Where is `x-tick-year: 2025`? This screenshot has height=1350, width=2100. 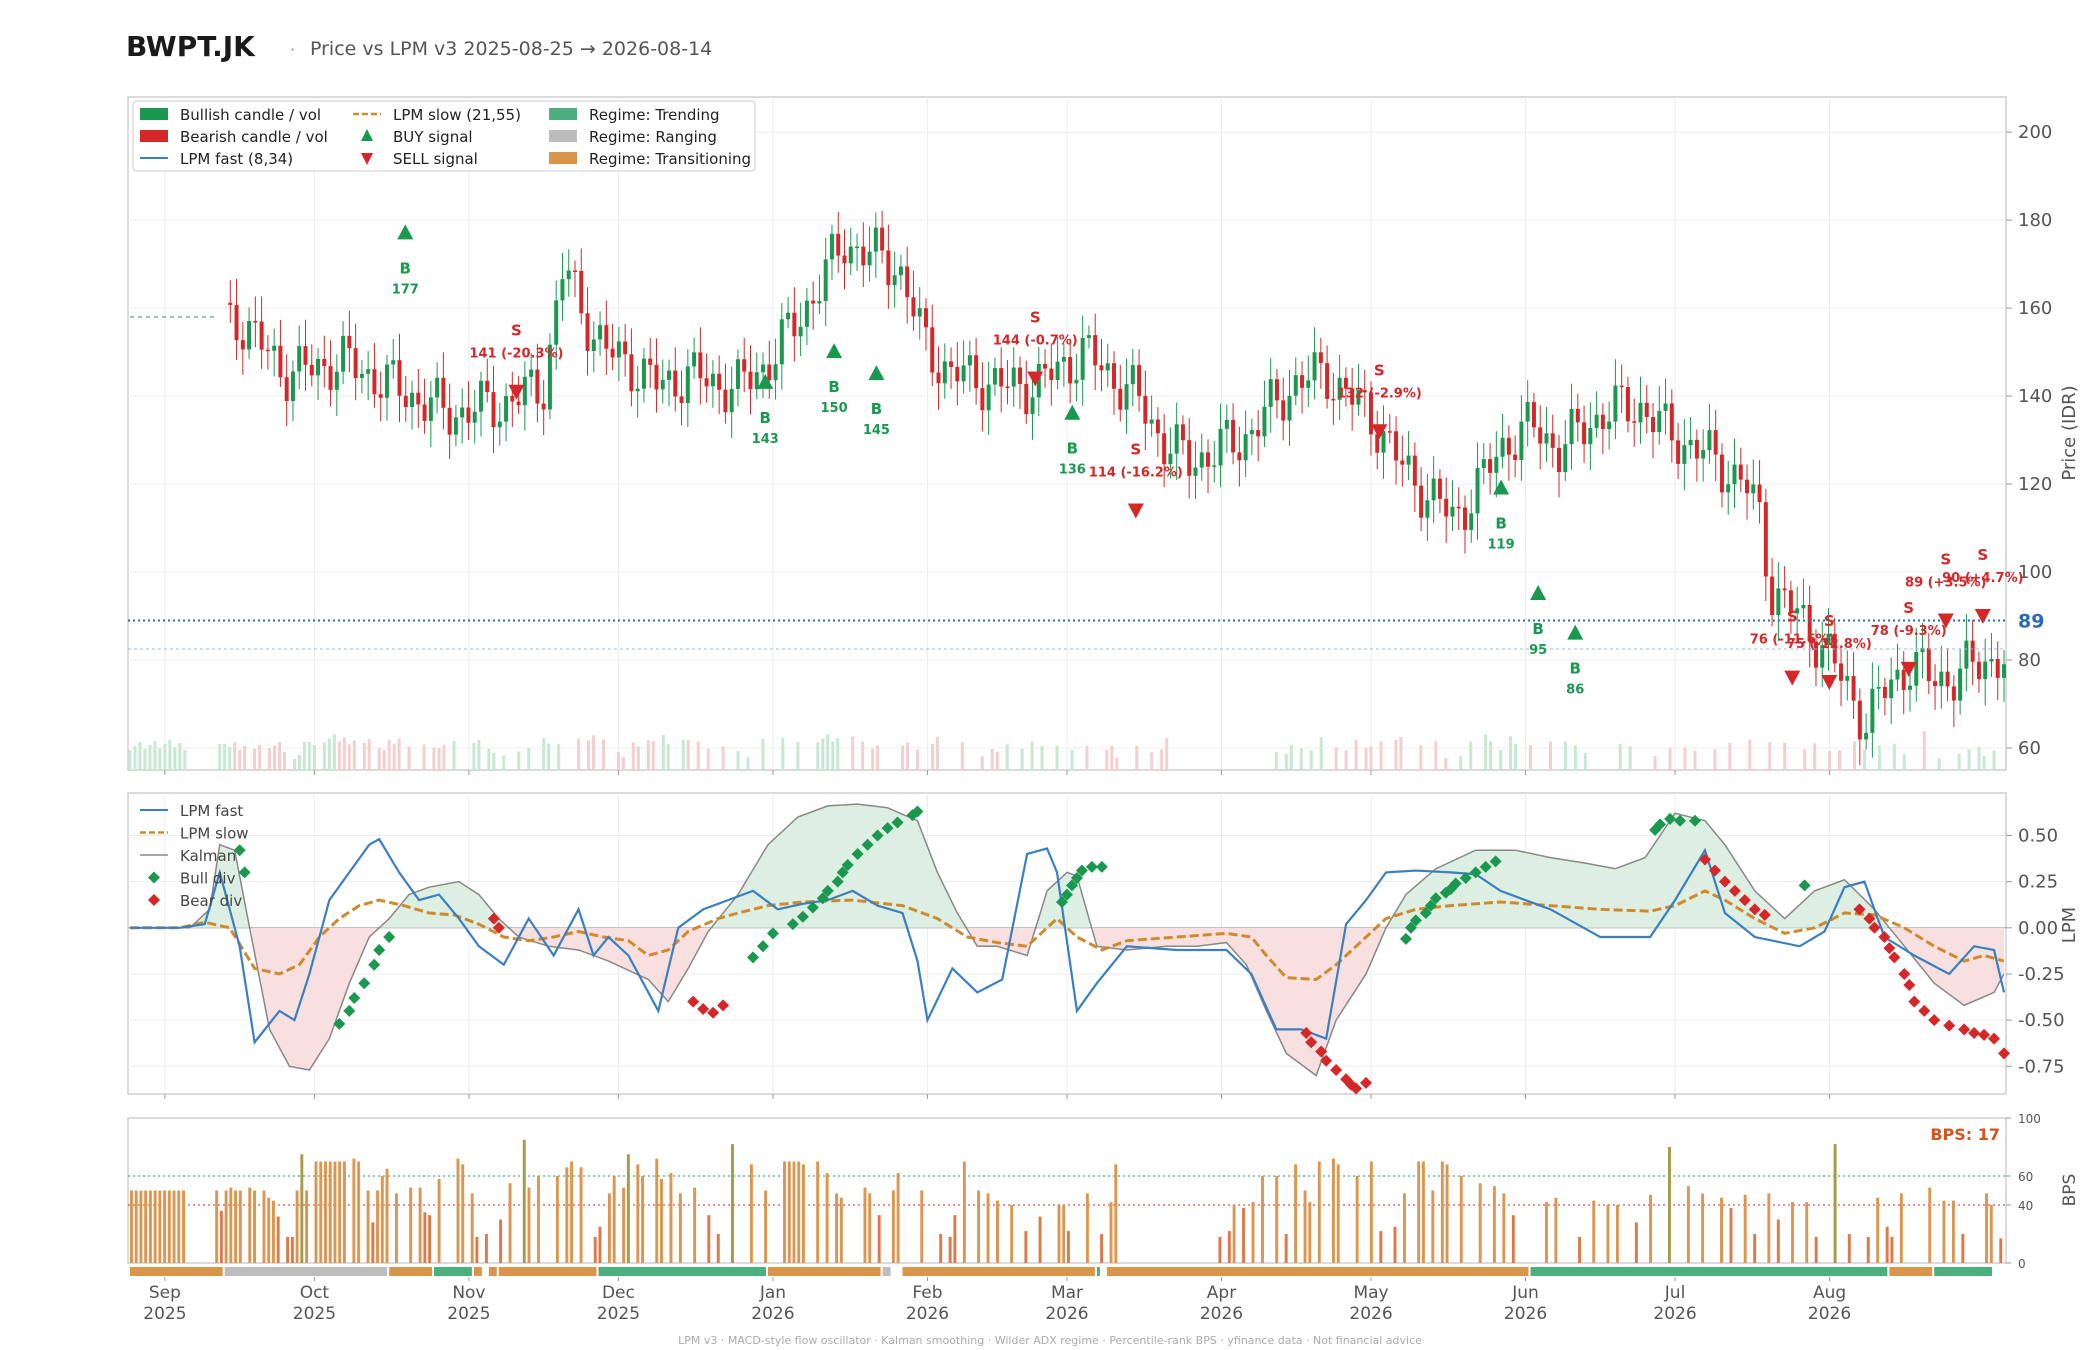
x-tick-year: 2025 is located at coordinates (314, 1314).